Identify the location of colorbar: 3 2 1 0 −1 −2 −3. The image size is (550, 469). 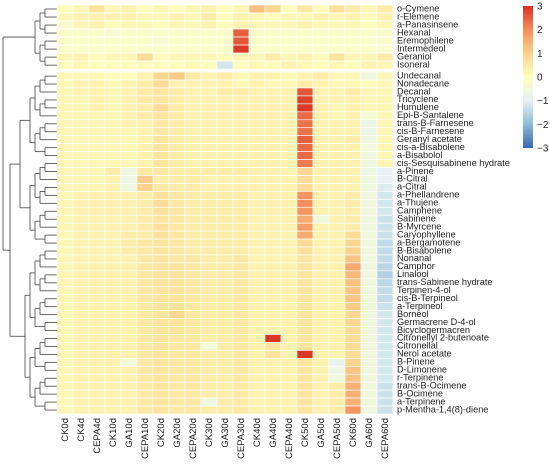
(536, 78).